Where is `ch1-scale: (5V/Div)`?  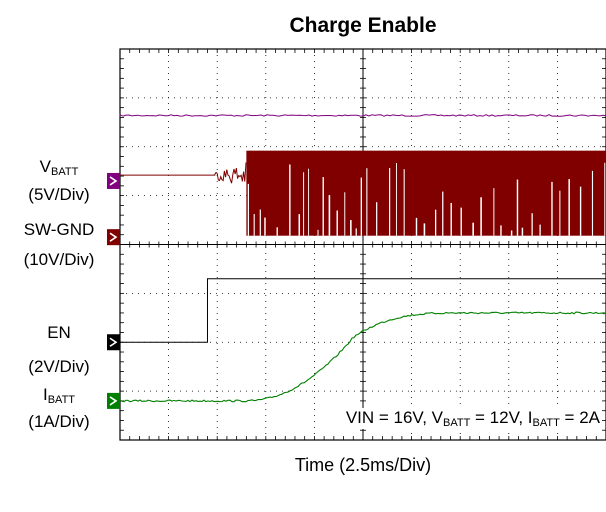
ch1-scale: (5V/Div) is located at coordinates (59, 194).